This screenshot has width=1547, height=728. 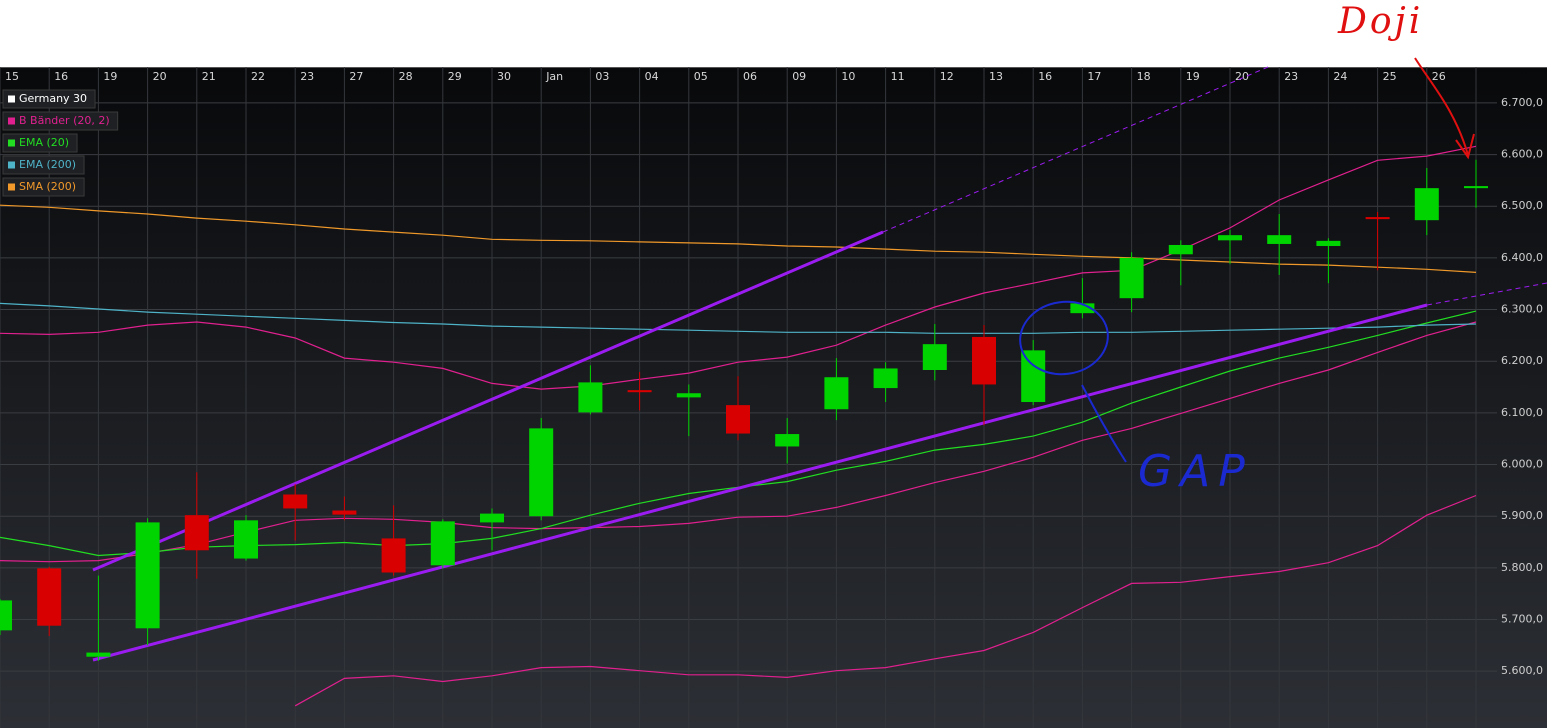 What do you see at coordinates (1522, 257) in the screenshot?
I see `y-tick-label: 6.400,0` at bounding box center [1522, 257].